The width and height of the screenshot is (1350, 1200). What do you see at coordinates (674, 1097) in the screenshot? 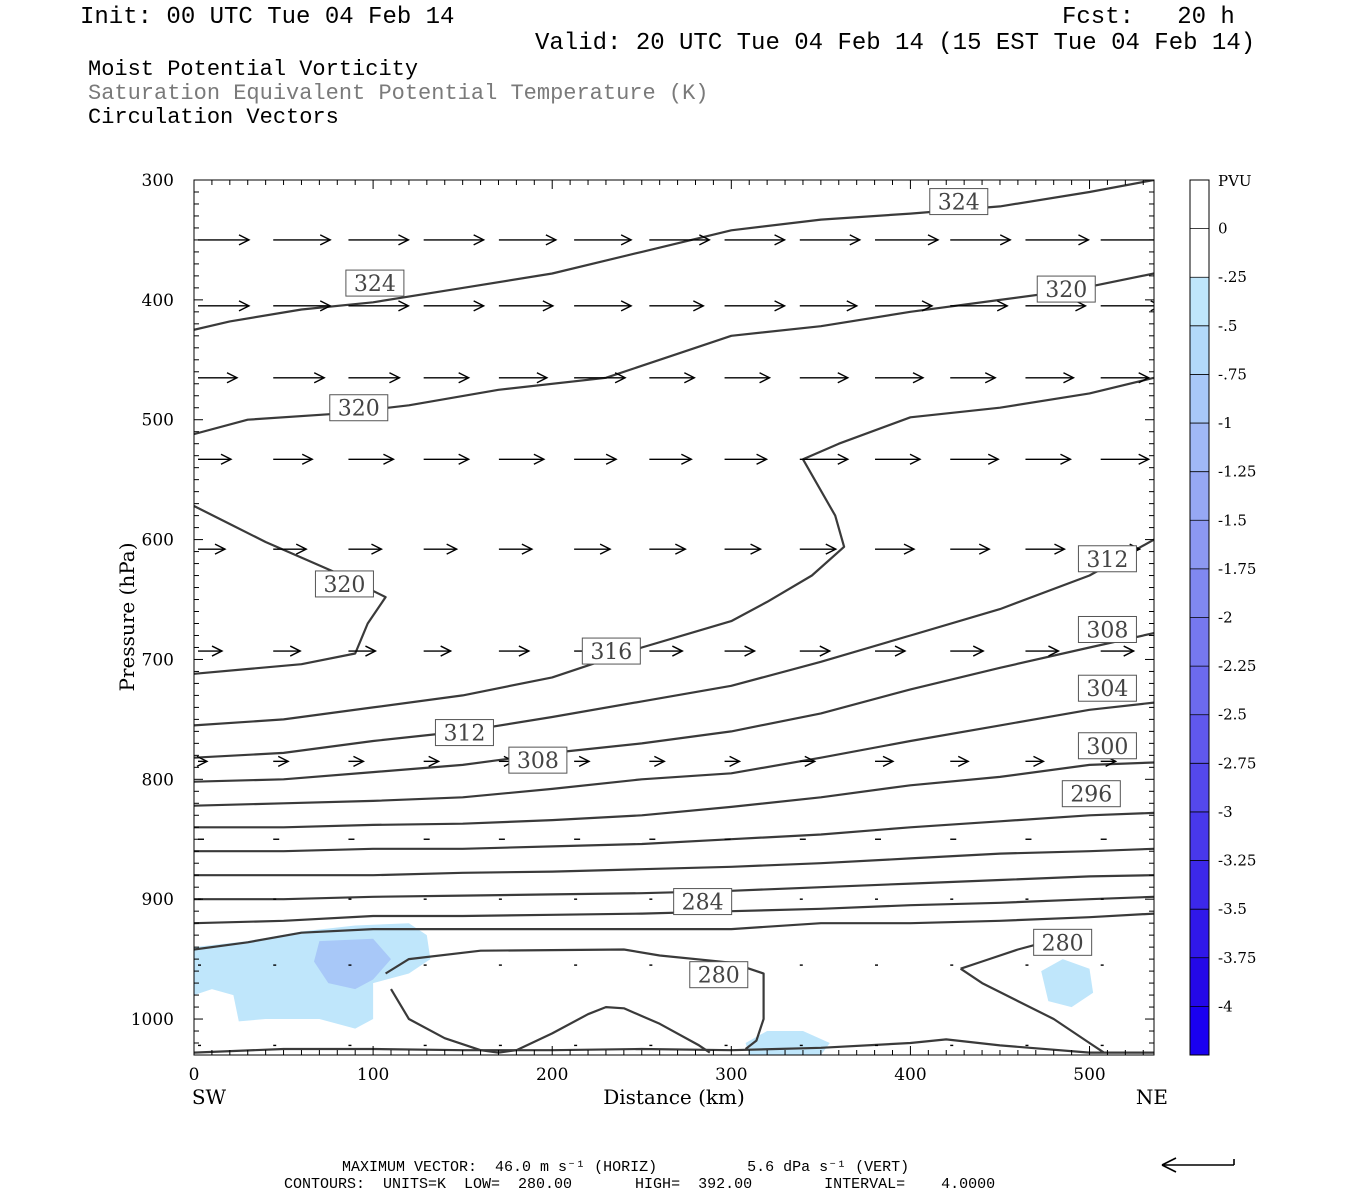
I see `x-axis-label: Distance (km)` at bounding box center [674, 1097].